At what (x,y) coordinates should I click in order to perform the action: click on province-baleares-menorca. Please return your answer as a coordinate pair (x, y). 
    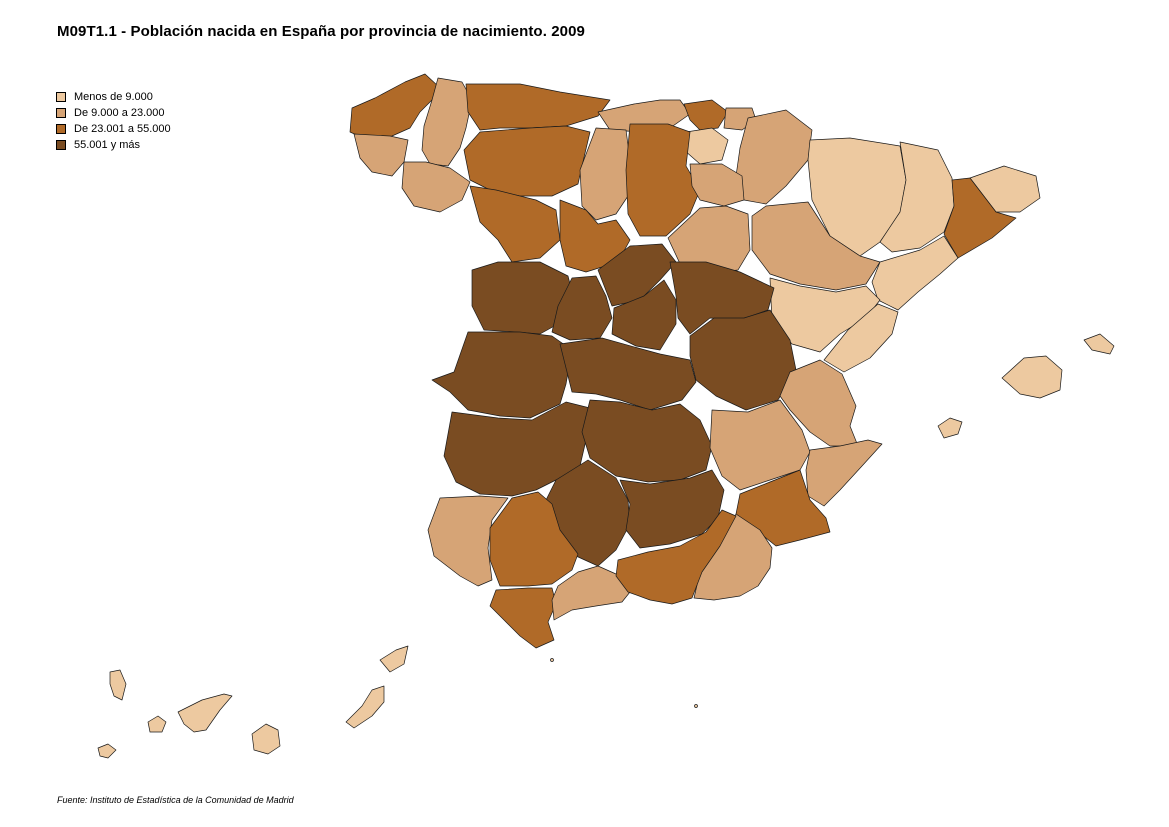
    Looking at the image, I should click on (1099, 344).